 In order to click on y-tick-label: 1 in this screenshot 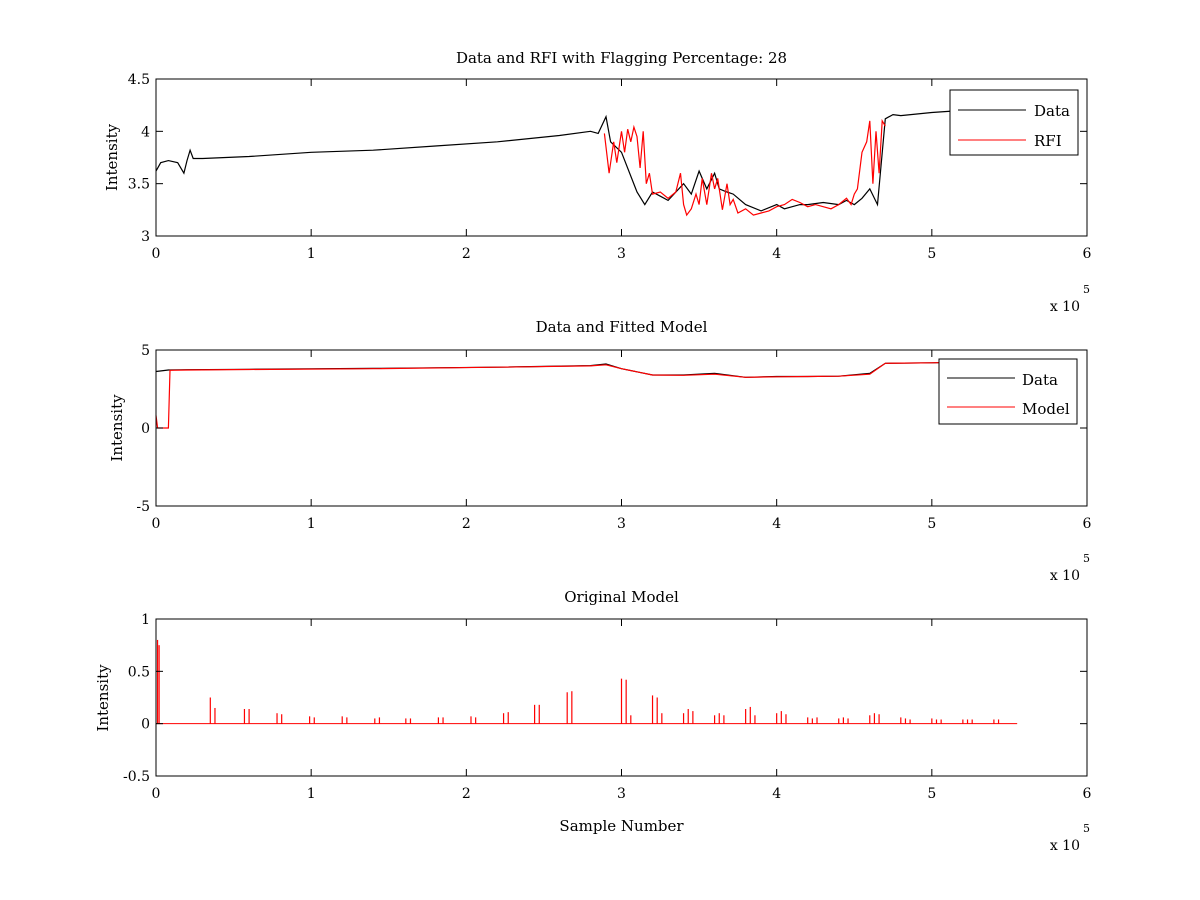, I will do `click(145, 620)`.